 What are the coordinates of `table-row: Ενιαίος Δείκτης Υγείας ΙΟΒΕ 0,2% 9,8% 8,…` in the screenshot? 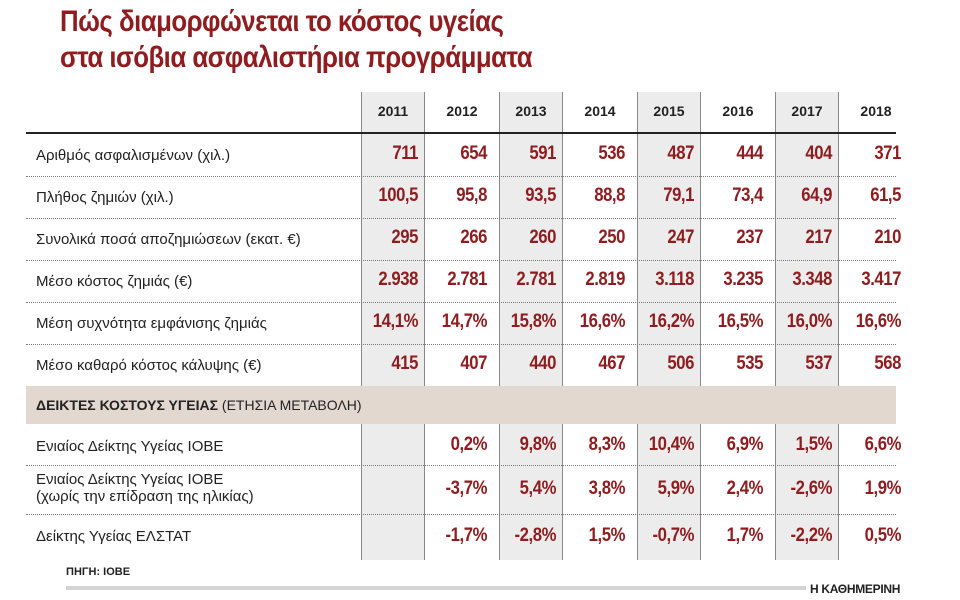 It's located at (463, 445).